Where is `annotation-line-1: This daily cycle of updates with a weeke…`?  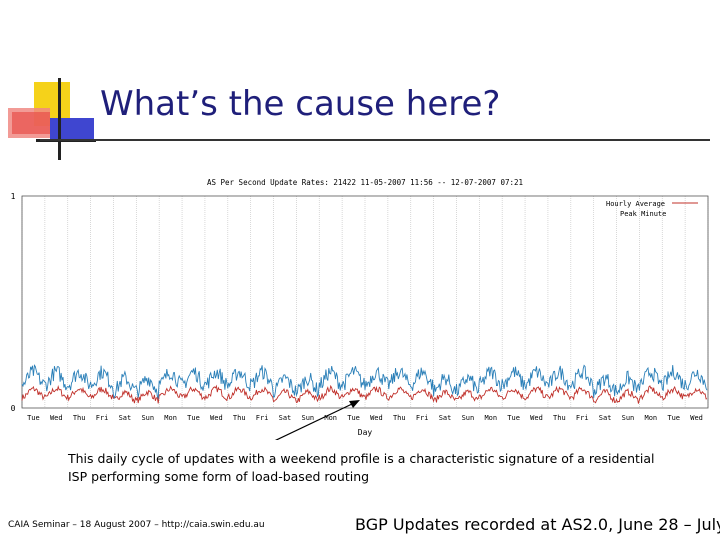
annotation-line-1: This daily cycle of updates with a weeke… is located at coordinates (361, 458).